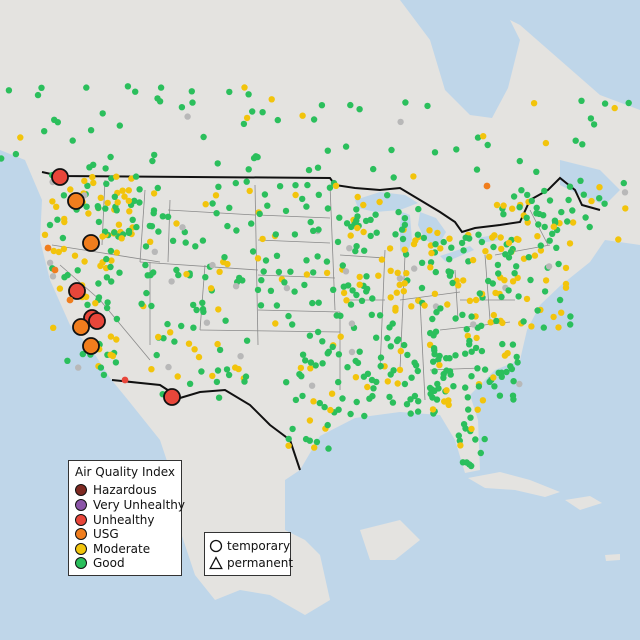 This screenshot has width=640, height=640. I want to click on legend-item-very-unhealthy: Very Unhealthy, so click(130, 505).